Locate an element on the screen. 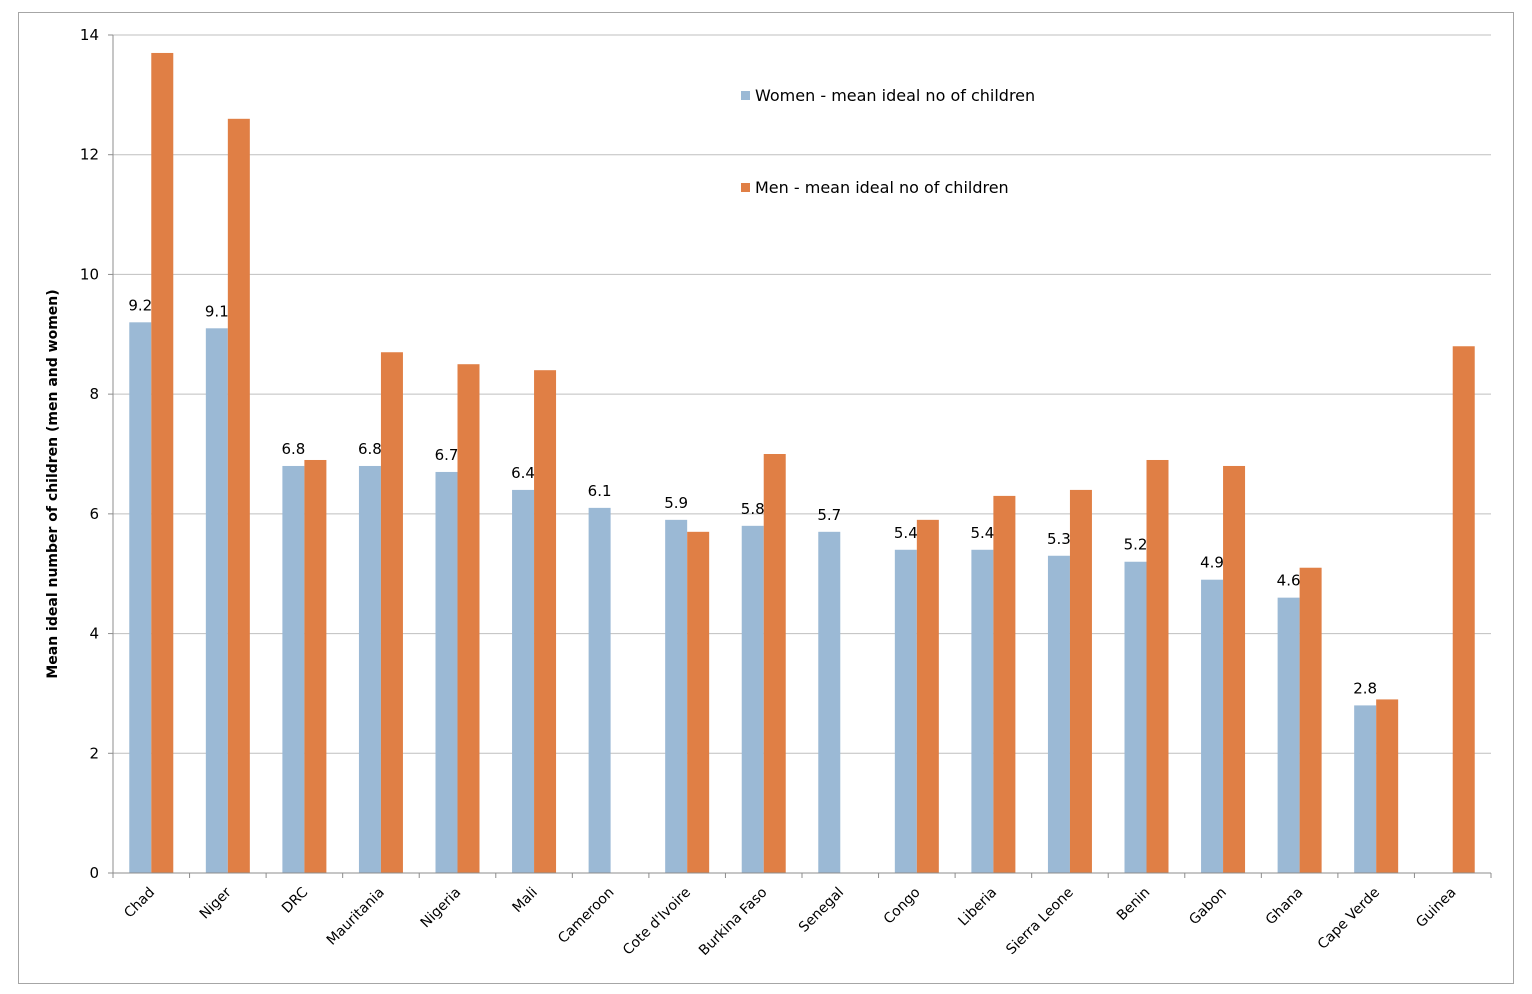 The image size is (1532, 994). x-tick-label: Guinea is located at coordinates (1436, 908).